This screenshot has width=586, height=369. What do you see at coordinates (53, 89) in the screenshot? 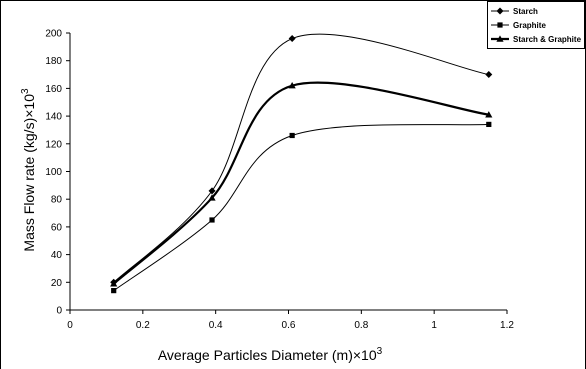
I see `y-tick-label: 160` at bounding box center [53, 89].